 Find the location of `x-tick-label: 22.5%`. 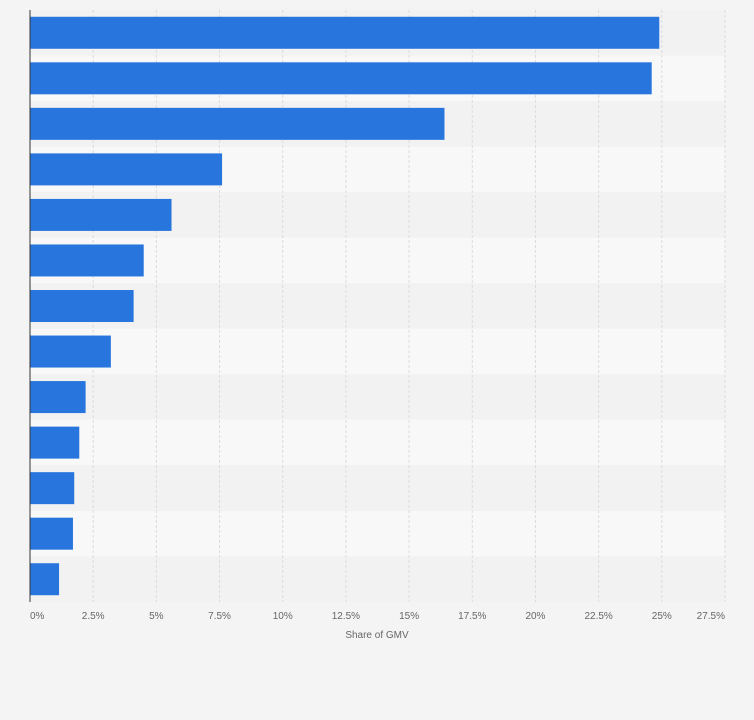

x-tick-label: 22.5% is located at coordinates (598, 616).